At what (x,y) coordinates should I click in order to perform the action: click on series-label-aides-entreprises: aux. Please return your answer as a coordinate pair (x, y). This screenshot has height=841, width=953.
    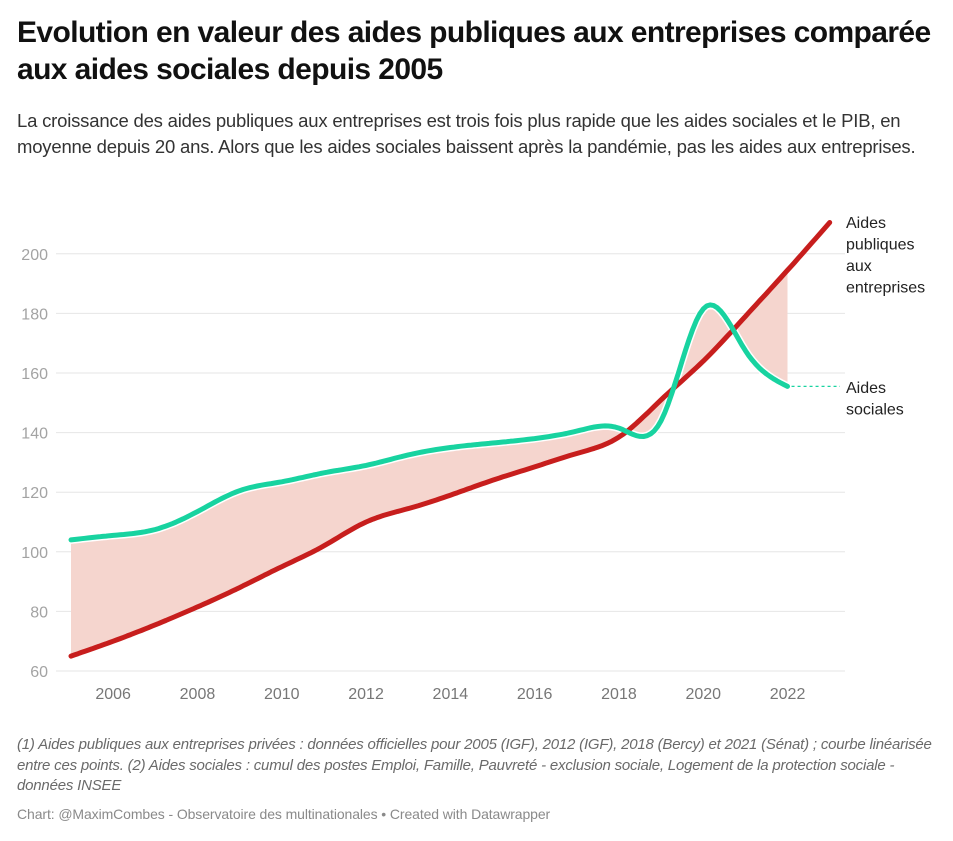
    Looking at the image, I should click on (859, 266).